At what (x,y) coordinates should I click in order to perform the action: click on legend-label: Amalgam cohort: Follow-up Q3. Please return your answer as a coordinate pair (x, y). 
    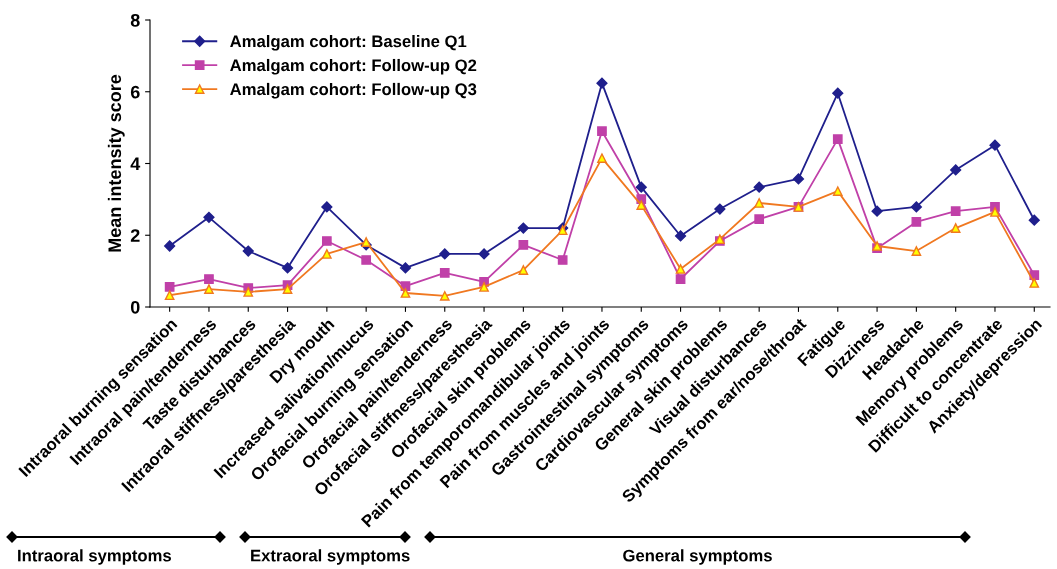
    Looking at the image, I should click on (353, 90).